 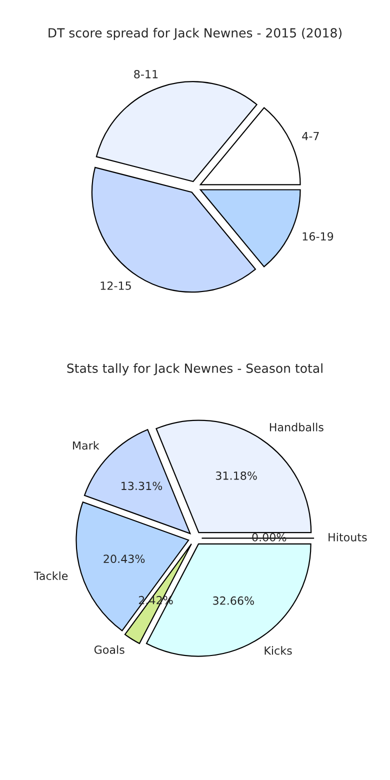 What do you see at coordinates (233, 600) in the screenshot?
I see `data-label: 32.66%` at bounding box center [233, 600].